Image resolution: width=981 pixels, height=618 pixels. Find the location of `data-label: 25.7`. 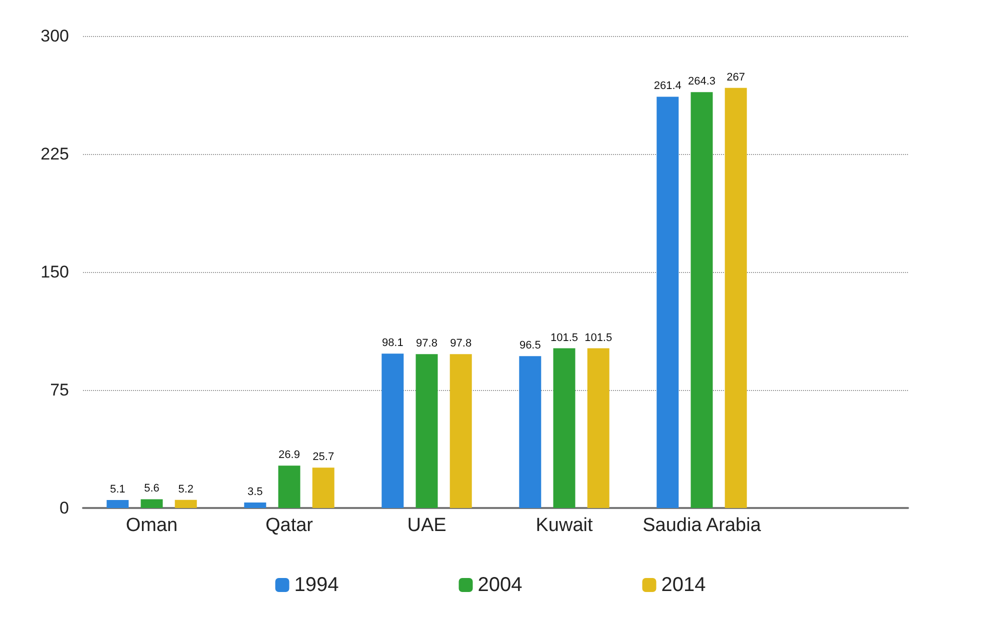

data-label: 25.7 is located at coordinates (323, 457).